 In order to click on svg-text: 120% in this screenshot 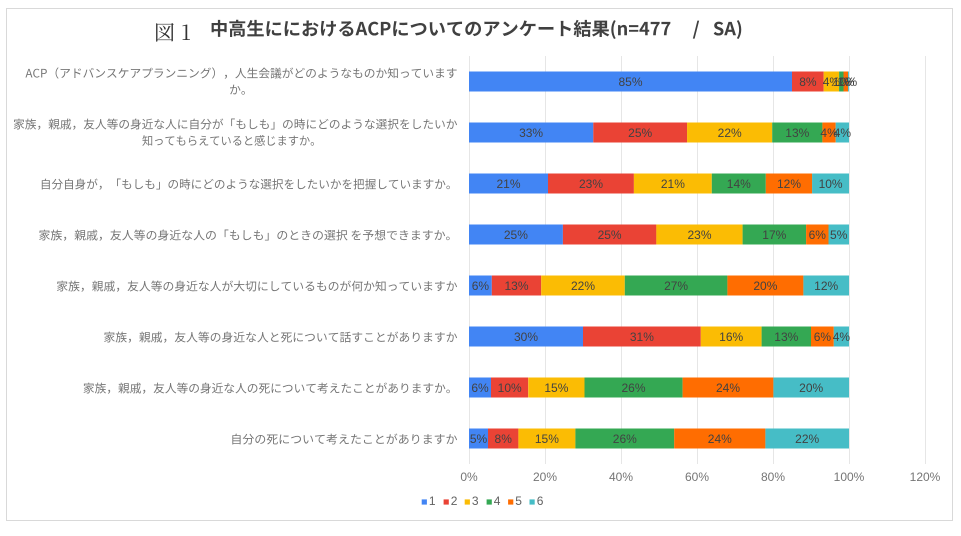, I will do `click(925, 477)`.